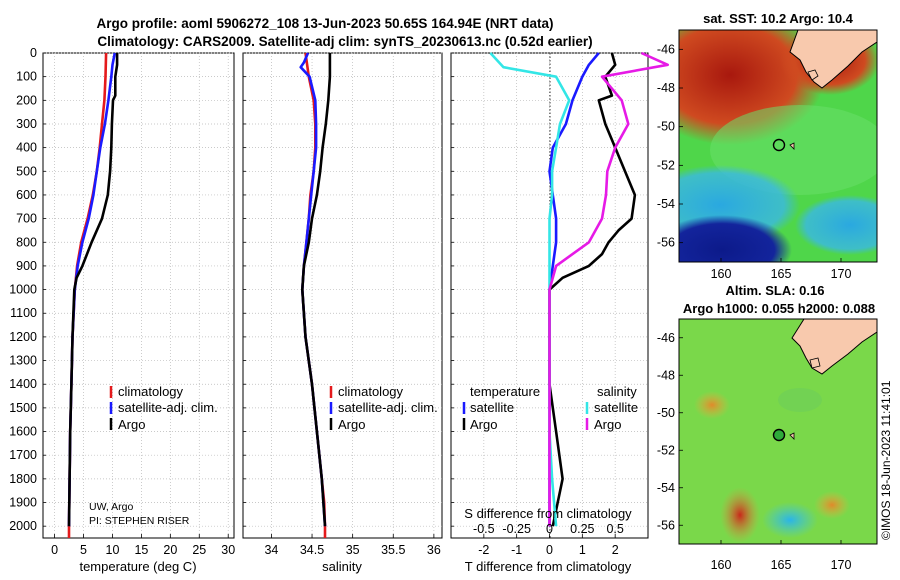 Image resolution: width=900 pixels, height=580 pixels. What do you see at coordinates (26, 195) in the screenshot?
I see `depth-tick-label: 600` at bounding box center [26, 195].